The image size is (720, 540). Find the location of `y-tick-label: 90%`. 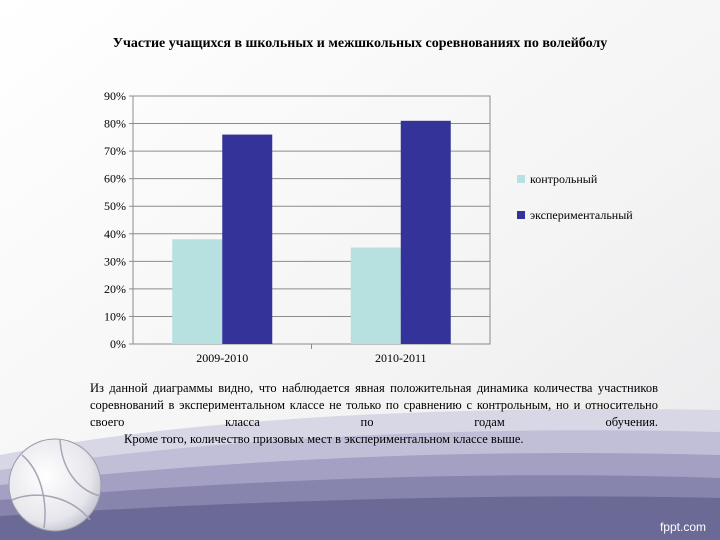

y-tick-label: 90% is located at coordinates (115, 96).